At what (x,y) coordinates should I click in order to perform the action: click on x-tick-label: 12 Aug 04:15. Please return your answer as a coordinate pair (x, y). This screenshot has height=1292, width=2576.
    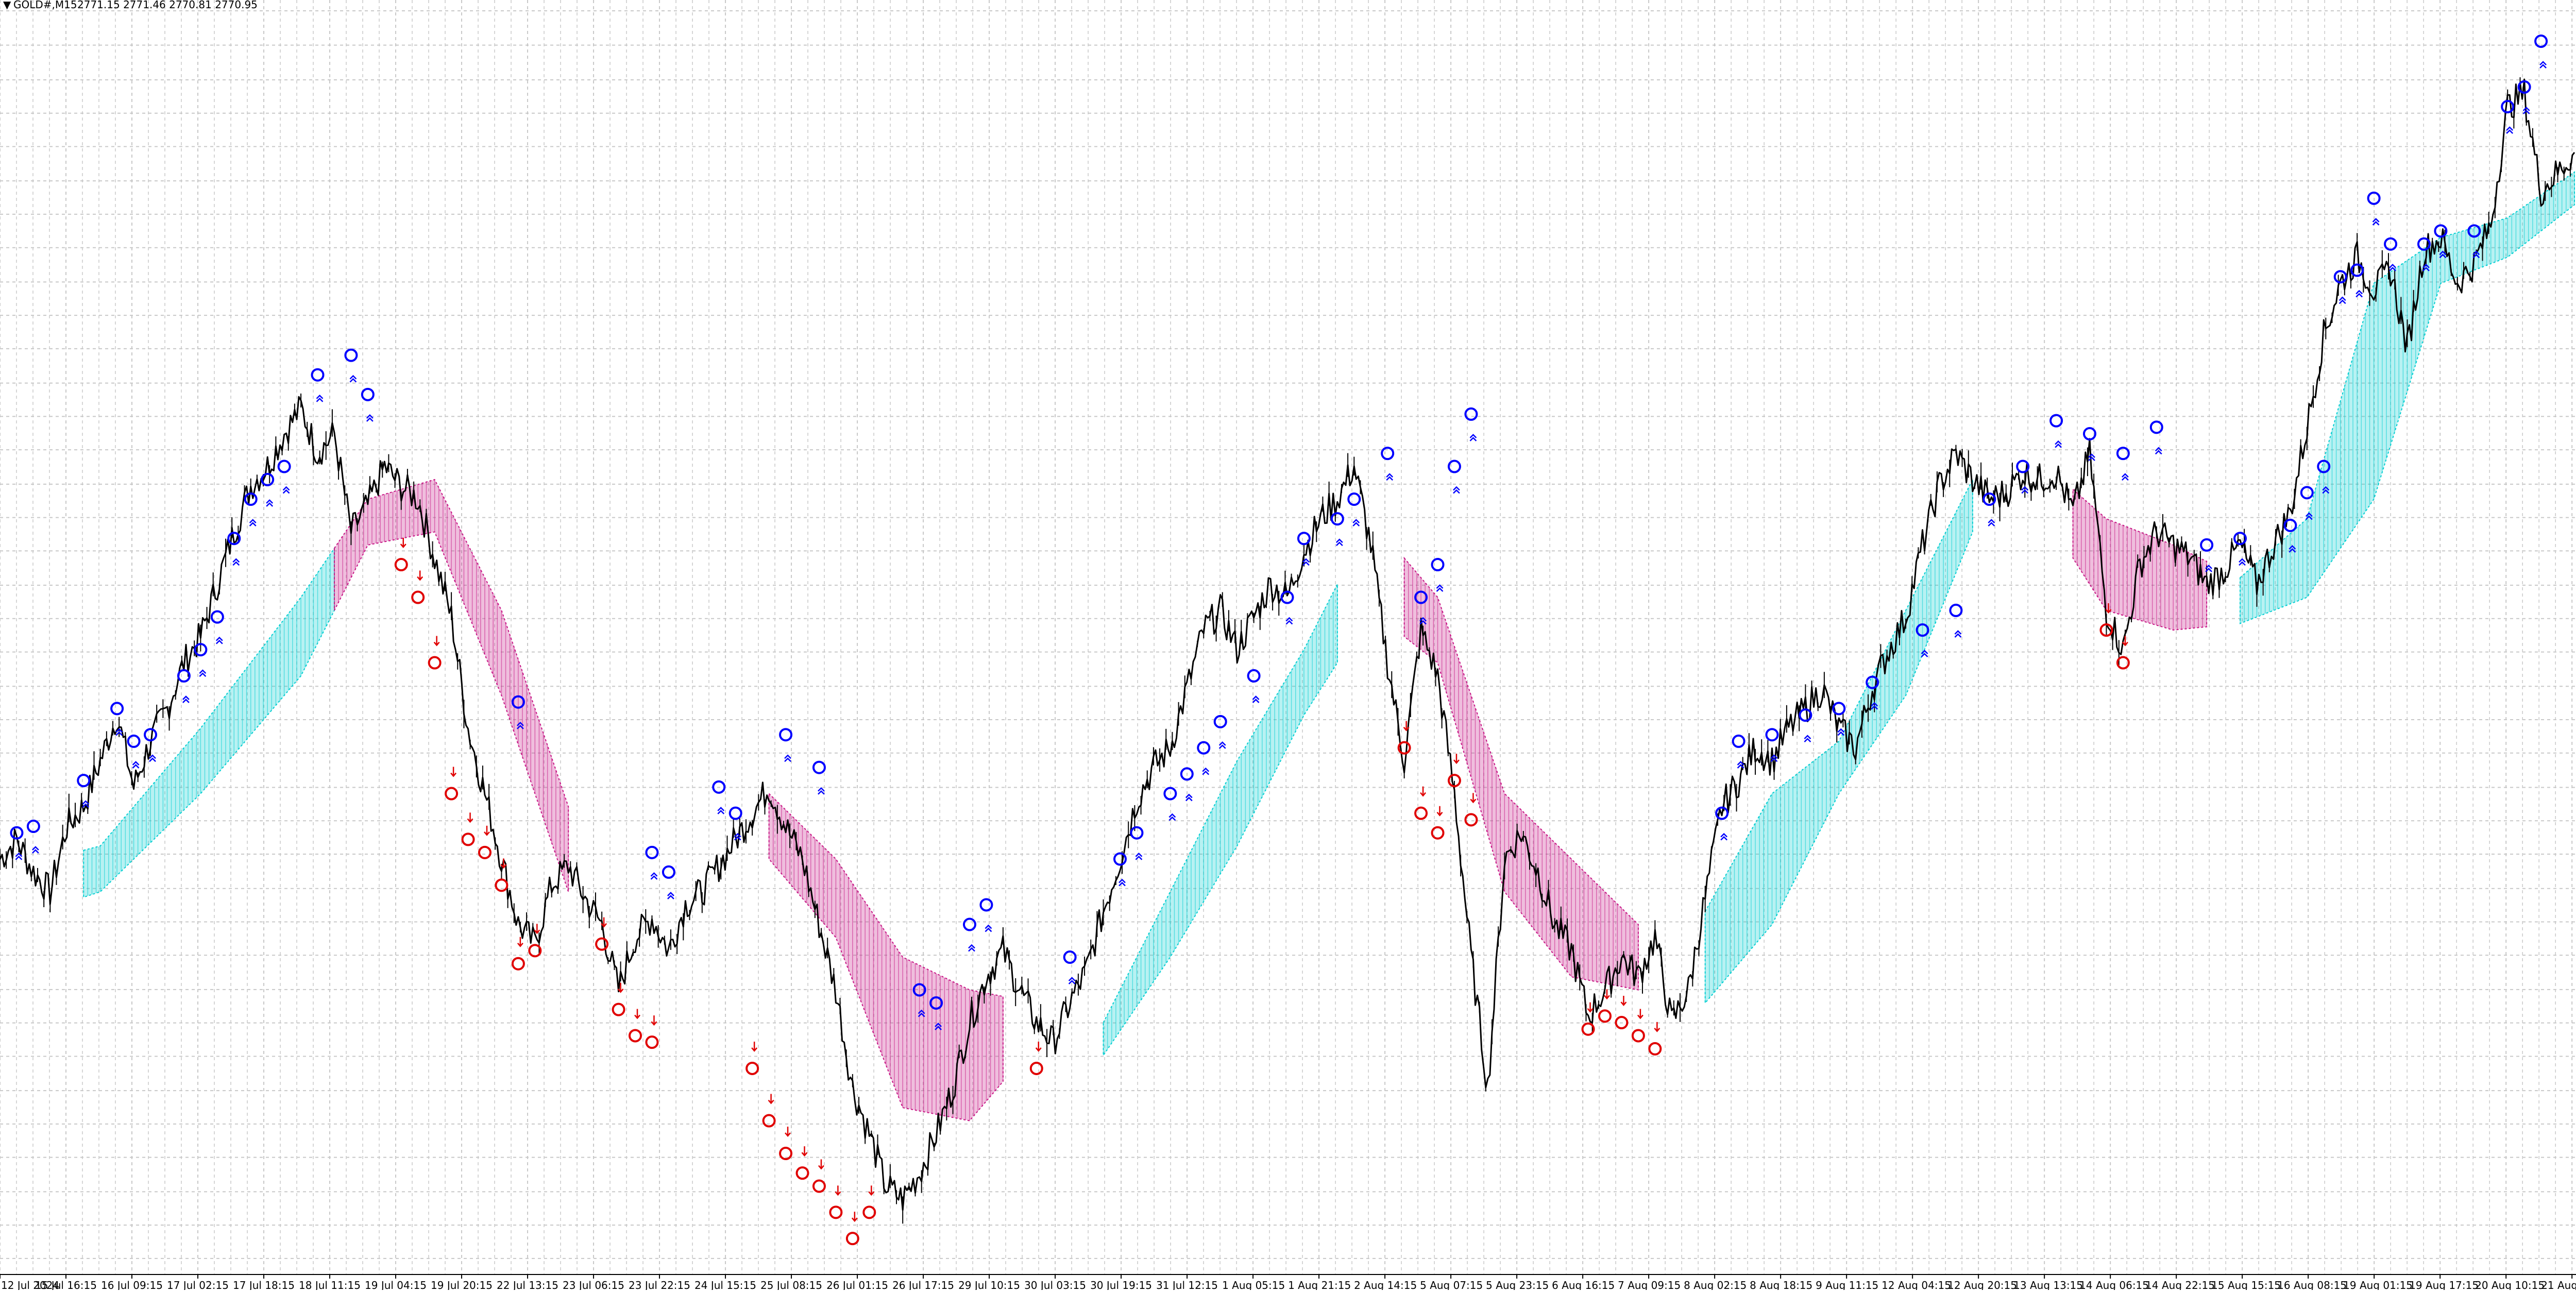
    Looking at the image, I should click on (1916, 1284).